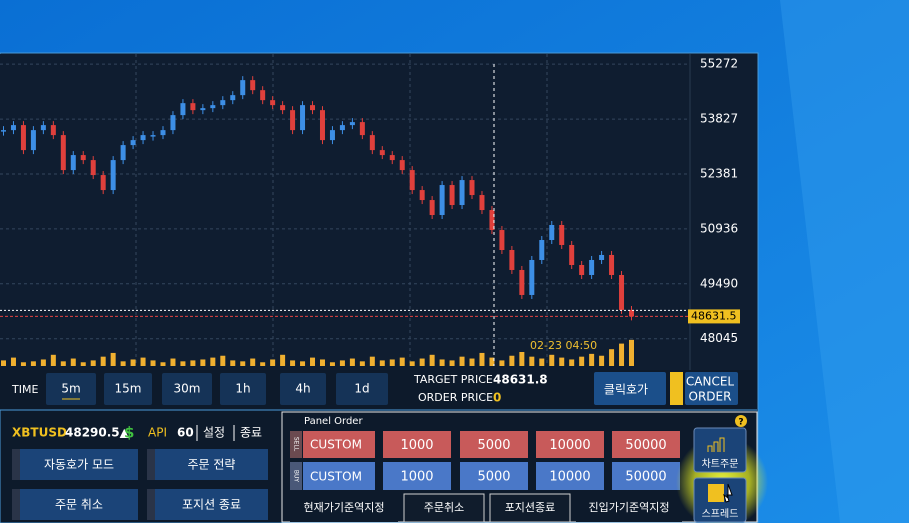  I want to click on bottom-button-label: 포지션종료, so click(530, 507).